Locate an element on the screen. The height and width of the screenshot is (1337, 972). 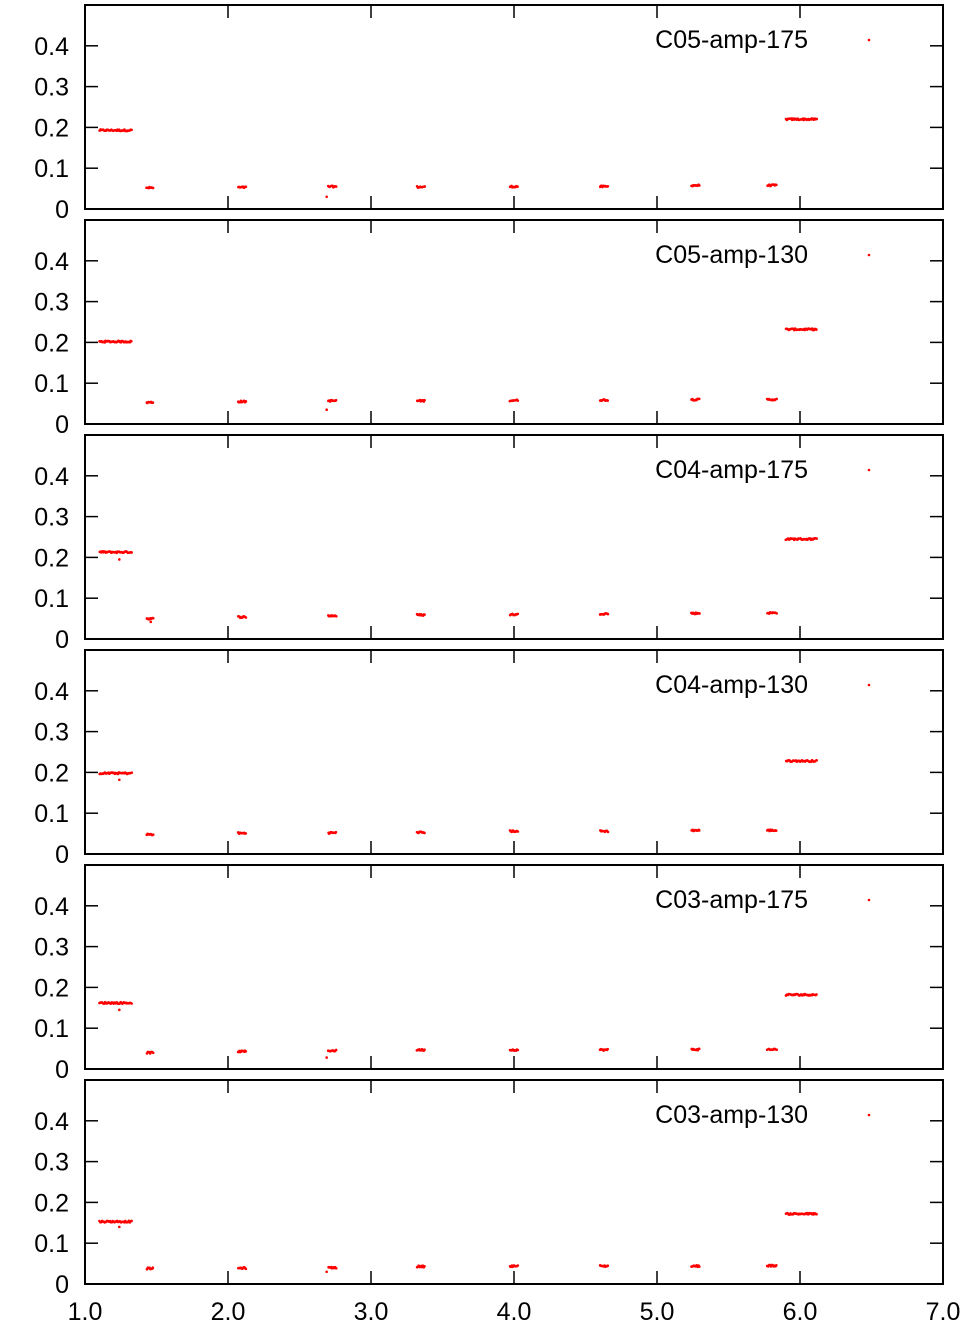
legend-label: C04-amp-175 is located at coordinates (731, 470).